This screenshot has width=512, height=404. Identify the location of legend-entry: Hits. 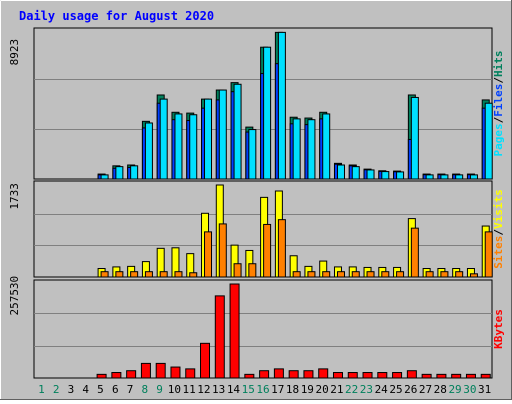
(498, 64).